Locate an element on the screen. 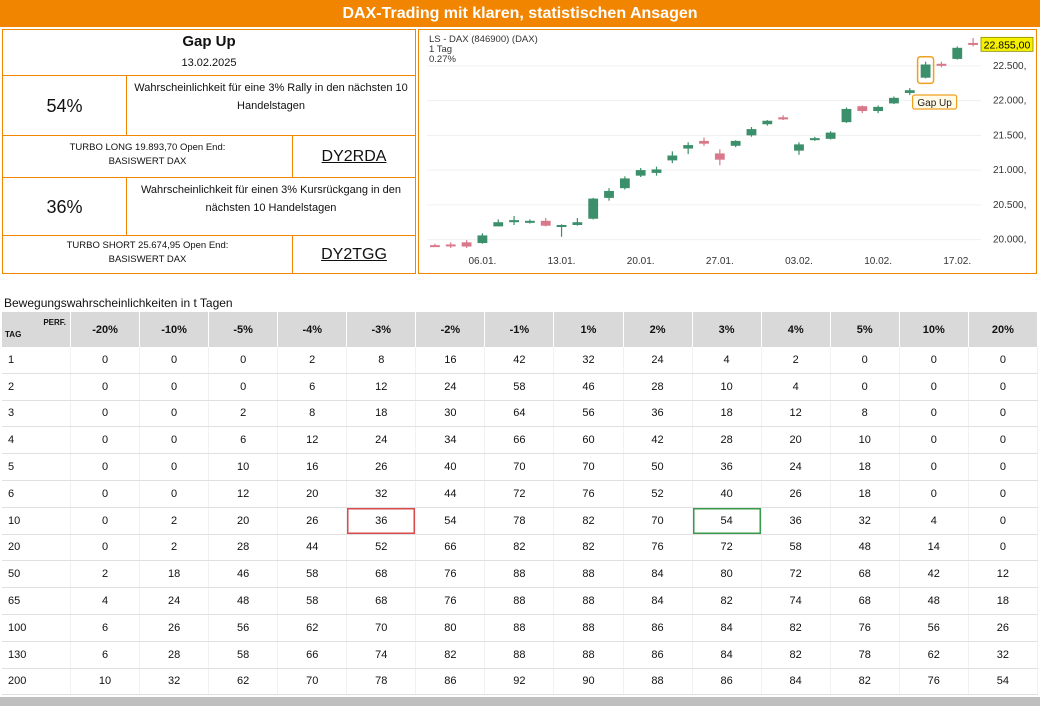 This screenshot has height=706, width=1040. y-tick-label: 22.000, is located at coordinates (1009, 101).